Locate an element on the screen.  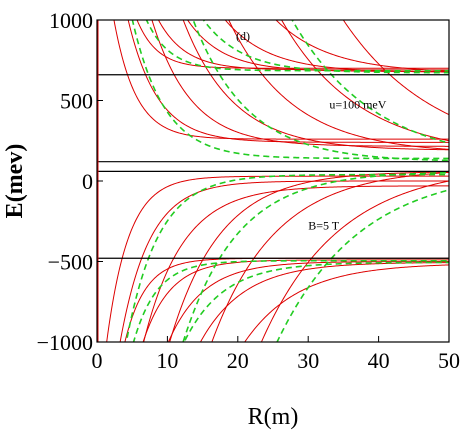
u-label: u=100 meV is located at coordinates (357, 105).